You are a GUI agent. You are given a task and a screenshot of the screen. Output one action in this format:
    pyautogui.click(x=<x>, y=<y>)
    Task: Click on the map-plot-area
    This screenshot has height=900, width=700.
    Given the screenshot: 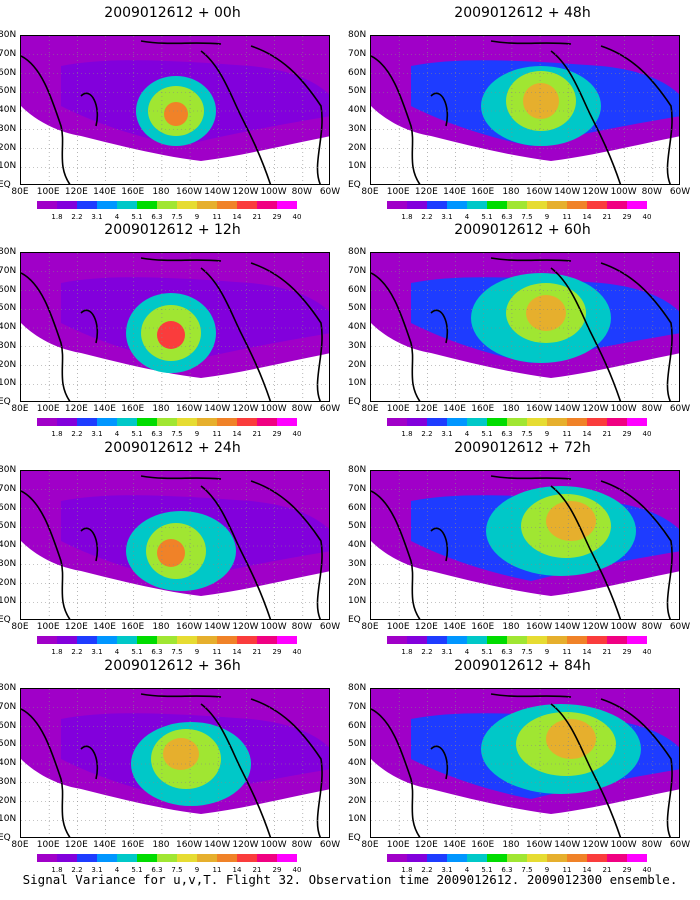 What is the action you would take?
    pyautogui.click(x=525, y=110)
    